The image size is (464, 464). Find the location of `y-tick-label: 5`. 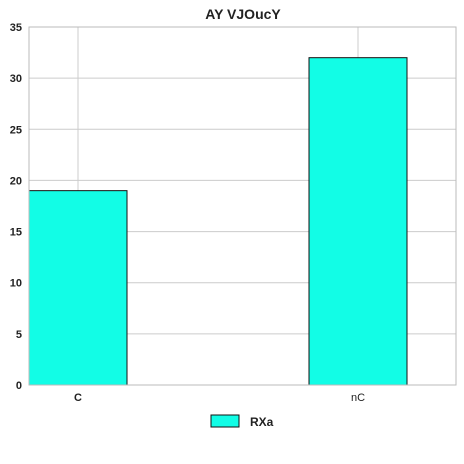

y-tick-label: 5 is located at coordinates (19, 335).